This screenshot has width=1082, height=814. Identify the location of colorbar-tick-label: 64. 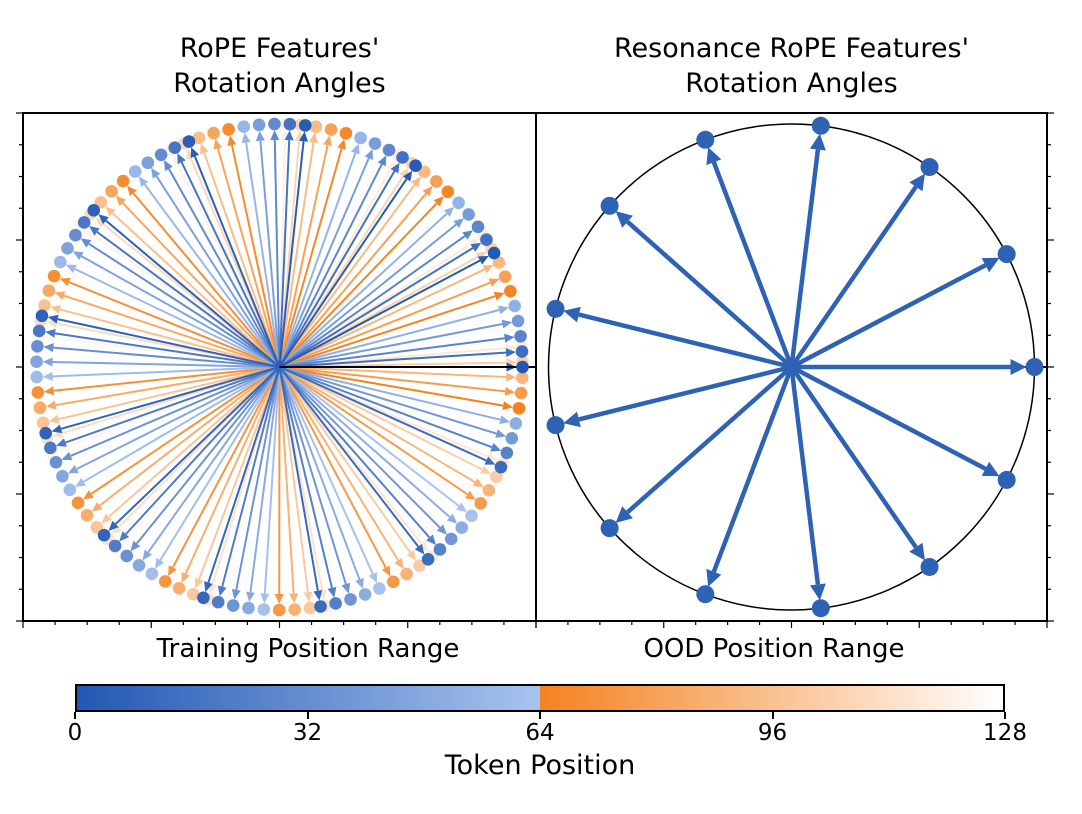
(540, 733).